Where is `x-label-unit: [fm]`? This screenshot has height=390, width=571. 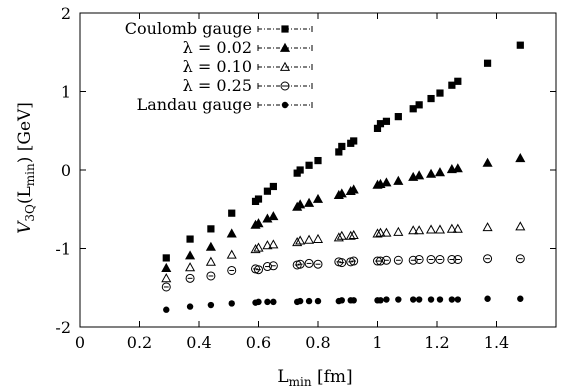
x-label-unit: [fm] is located at coordinates (332, 377).